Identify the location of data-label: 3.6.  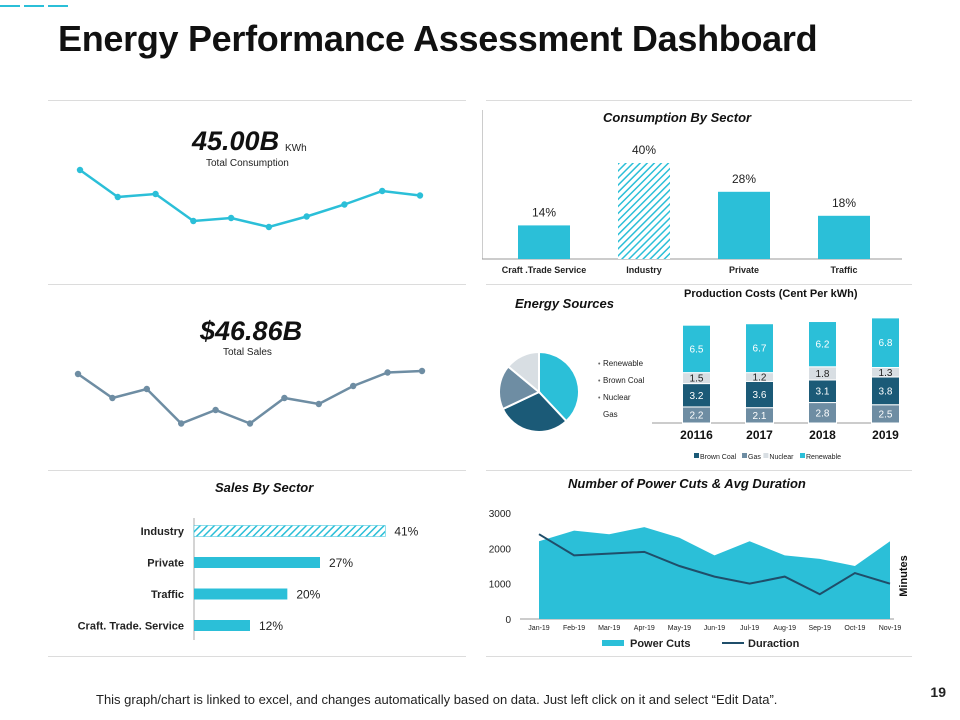
(760, 395).